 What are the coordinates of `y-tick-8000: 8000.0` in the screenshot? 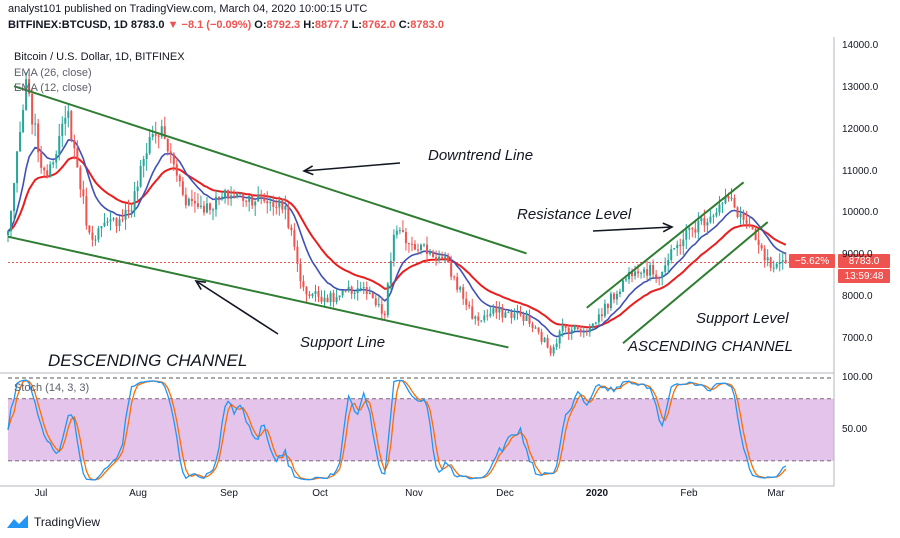 It's located at (857, 296).